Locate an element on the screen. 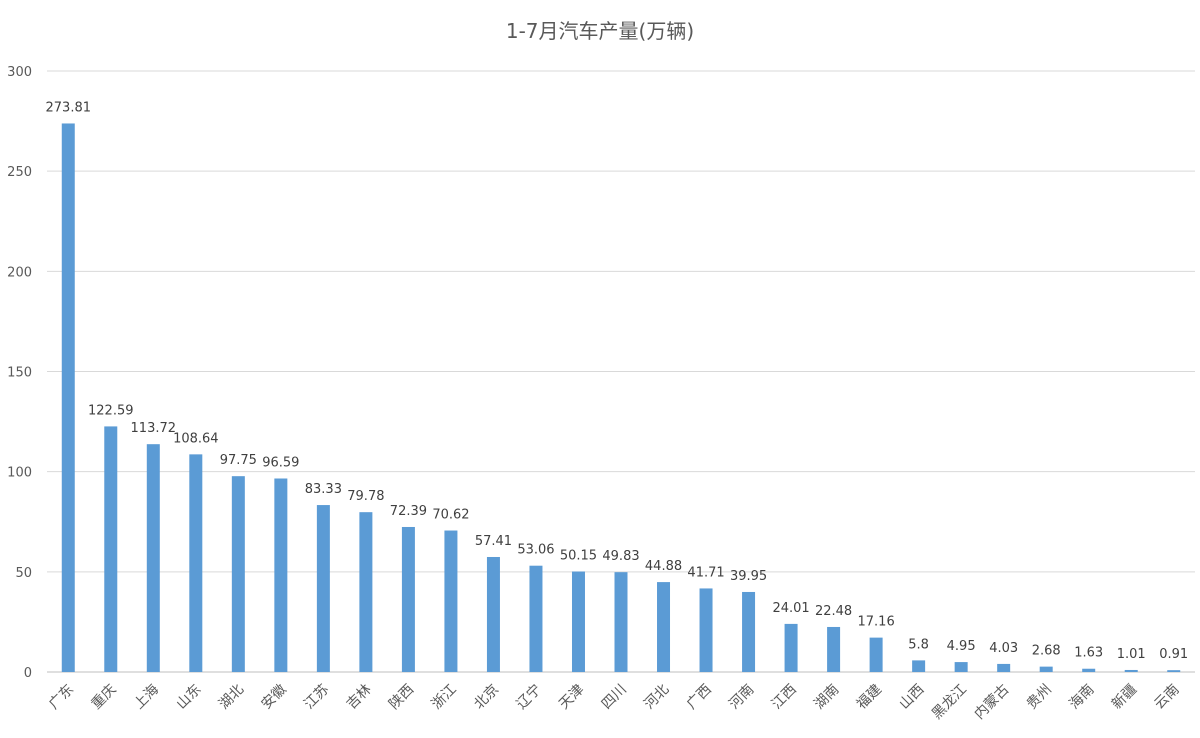  x-category-label: 广西 is located at coordinates (699, 697).